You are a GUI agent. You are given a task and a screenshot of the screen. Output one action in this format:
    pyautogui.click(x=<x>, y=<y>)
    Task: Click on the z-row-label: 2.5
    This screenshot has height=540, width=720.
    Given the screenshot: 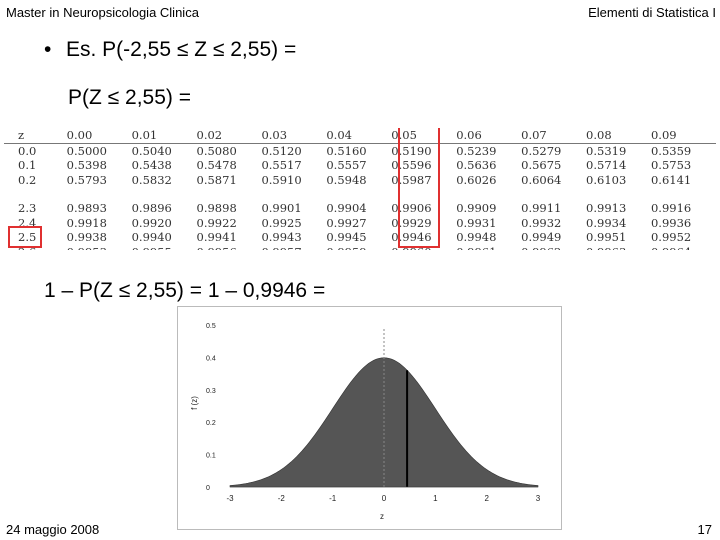 What is the action you would take?
    pyautogui.click(x=27, y=237)
    